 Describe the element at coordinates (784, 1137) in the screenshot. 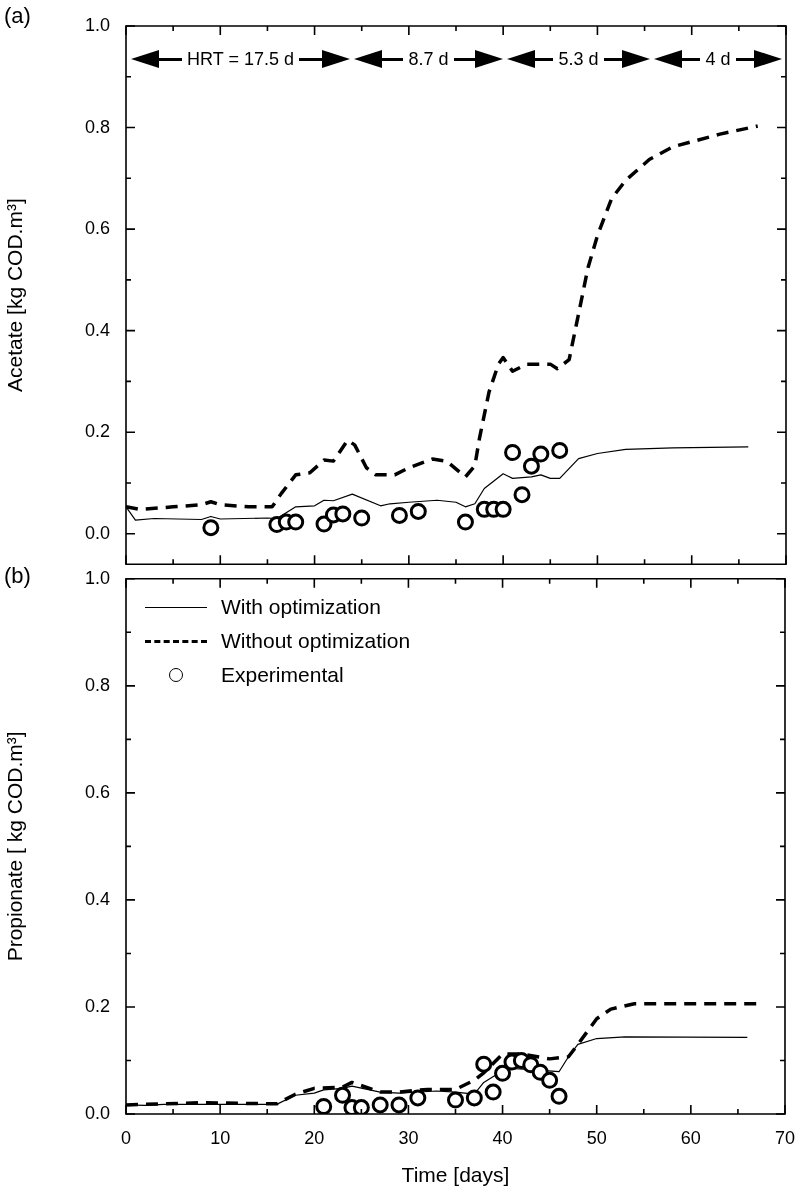

I see `x-tick-label: 70` at that location.